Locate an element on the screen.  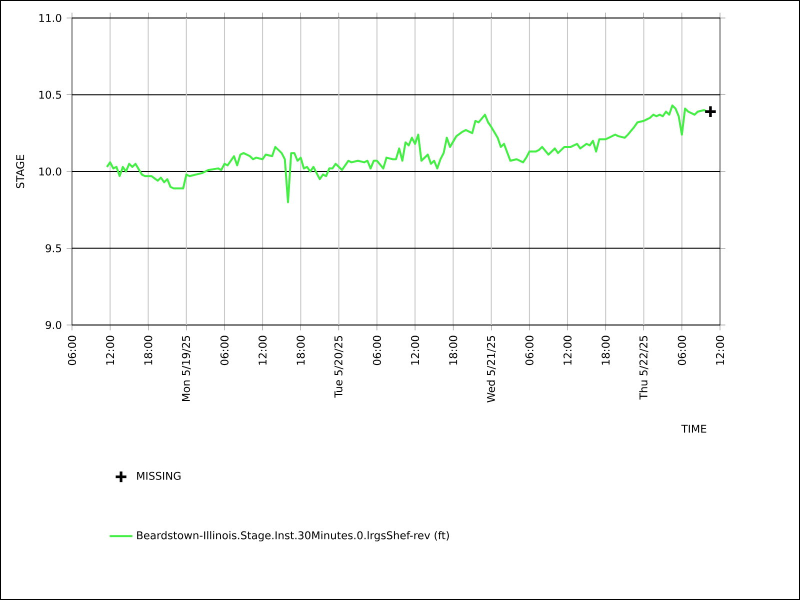
y-tick-label: 9.0 is located at coordinates (54, 325).